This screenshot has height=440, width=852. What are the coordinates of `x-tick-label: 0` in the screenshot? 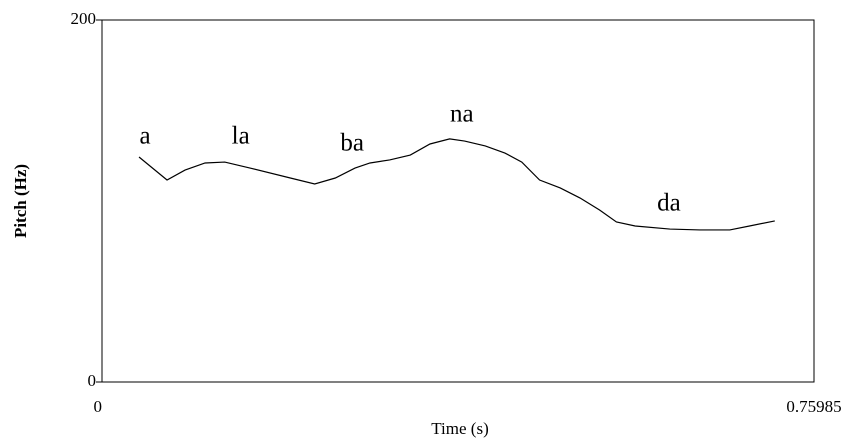 It's located at (98, 406).